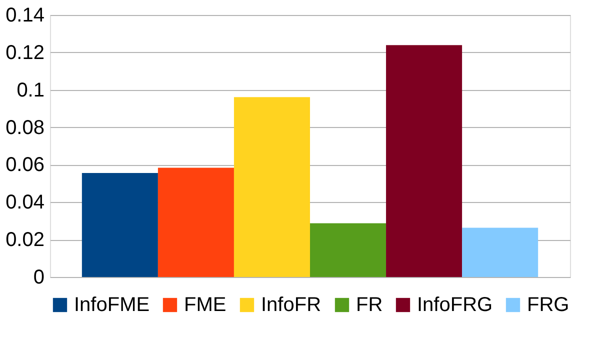 This screenshot has height=340, width=605. Describe the element at coordinates (455, 305) in the screenshot. I see `legend-label: InfoFRG` at that location.